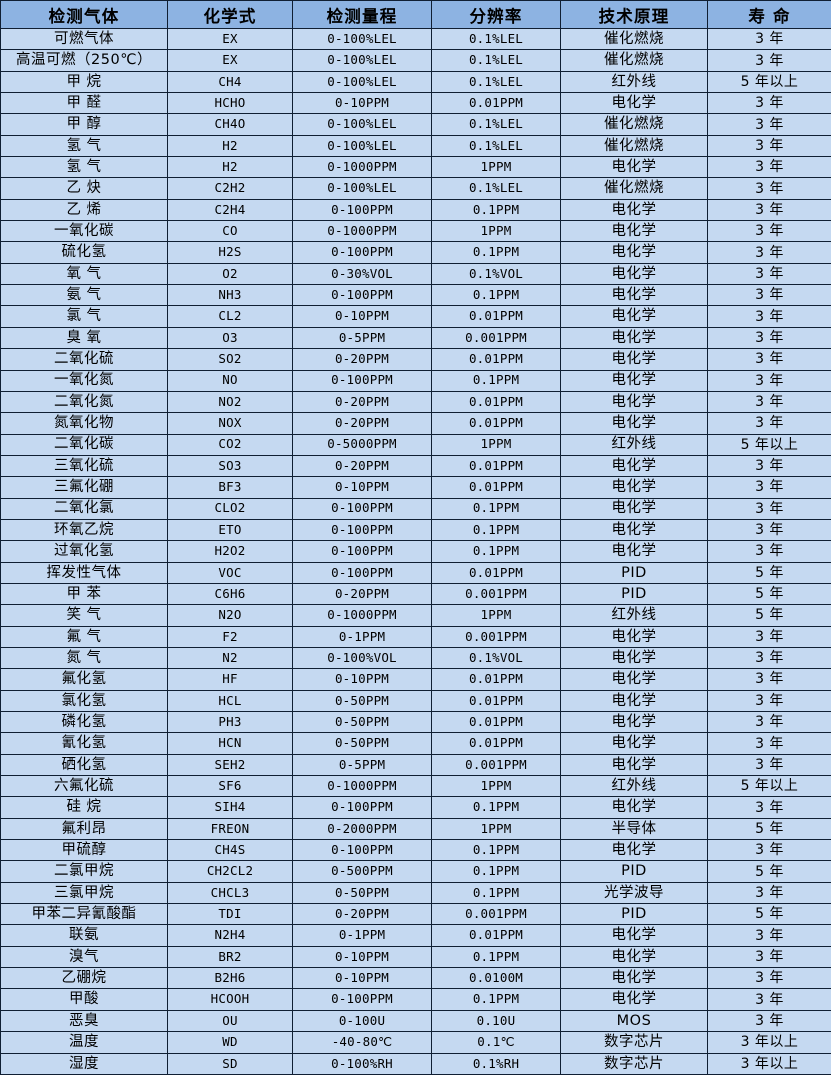 Image resolution: width=831 pixels, height=1075 pixels. Describe the element at coordinates (84, 701) in the screenshot. I see `cell-gas-name: 氯化氢` at that location.